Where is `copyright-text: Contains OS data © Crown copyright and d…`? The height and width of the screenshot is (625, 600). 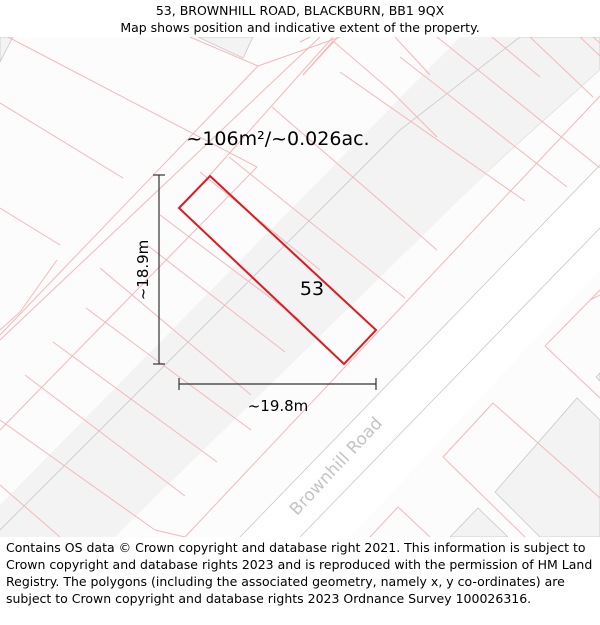
copyright-text: Contains OS data © Crown copyright and d… is located at coordinates (299, 573).